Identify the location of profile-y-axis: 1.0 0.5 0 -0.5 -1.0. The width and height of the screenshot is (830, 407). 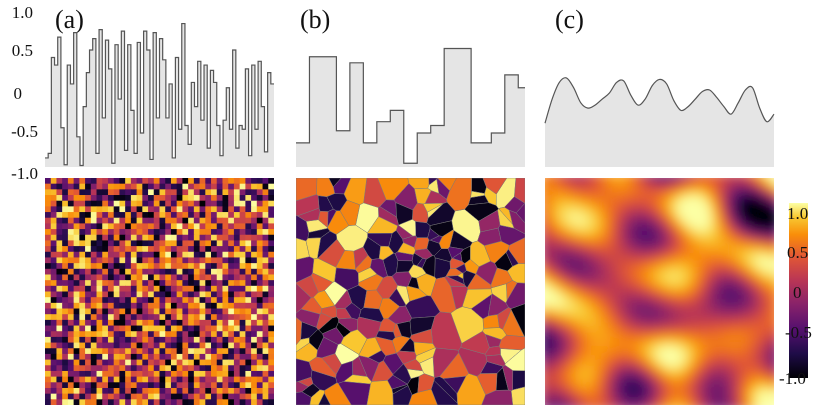
(24, 93).